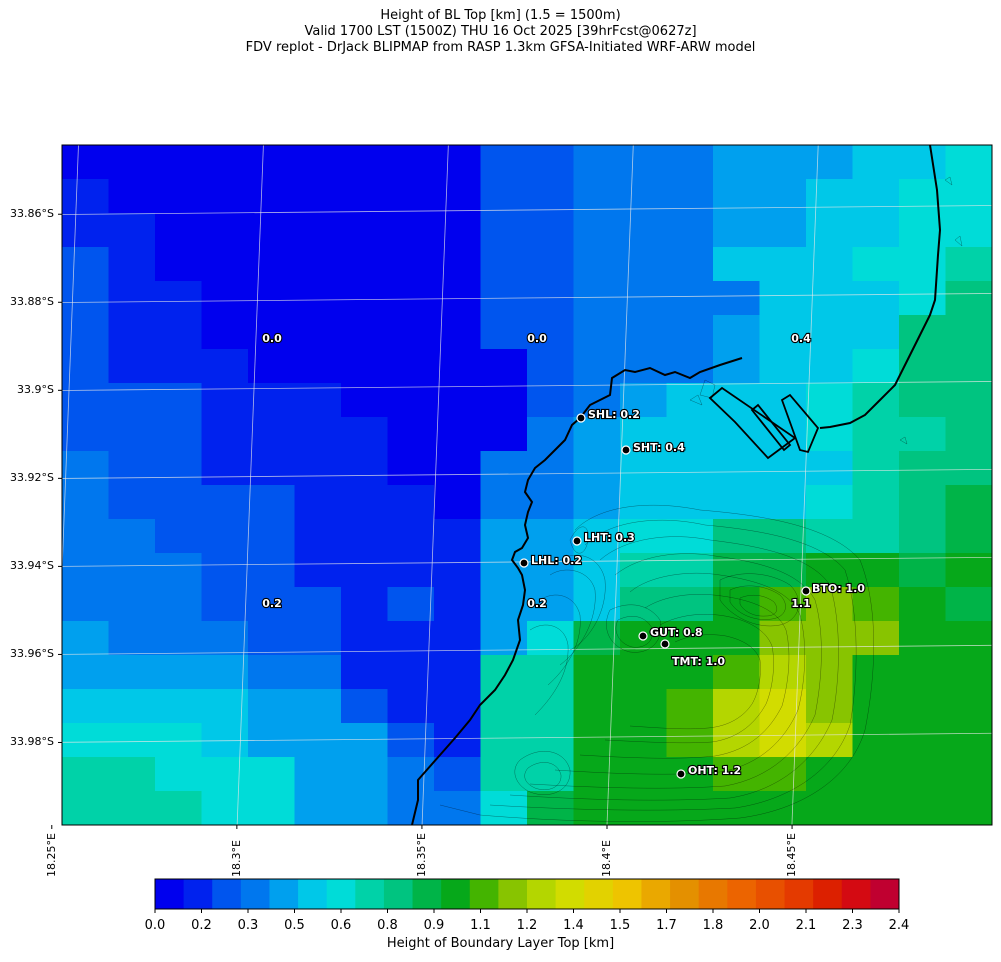 This screenshot has width=1001, height=962. Describe the element at coordinates (294, 925) in the screenshot. I see `colorbar-tick-label: 0.5` at that location.